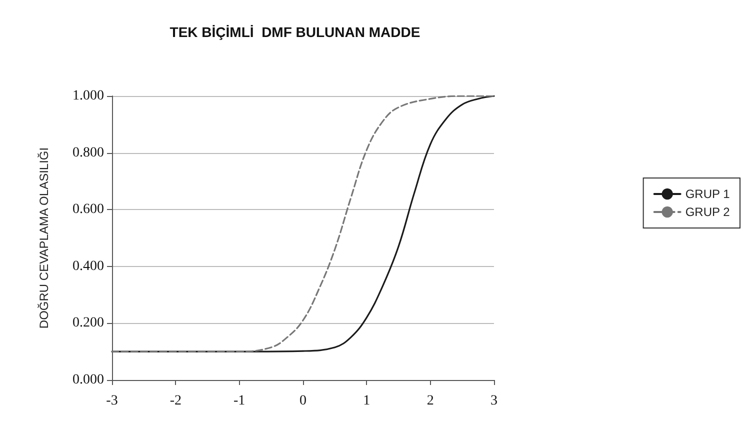 The image size is (752, 446). I want to click on x-tick-label: -2, so click(176, 401).